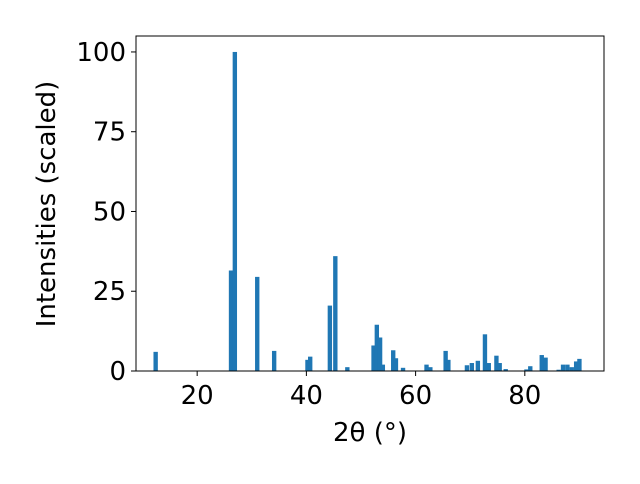 Image resolution: width=640 pixels, height=484 pixels. Describe the element at coordinates (47, 204) in the screenshot. I see `y-axis-label: Intensities (scaled)` at that location.